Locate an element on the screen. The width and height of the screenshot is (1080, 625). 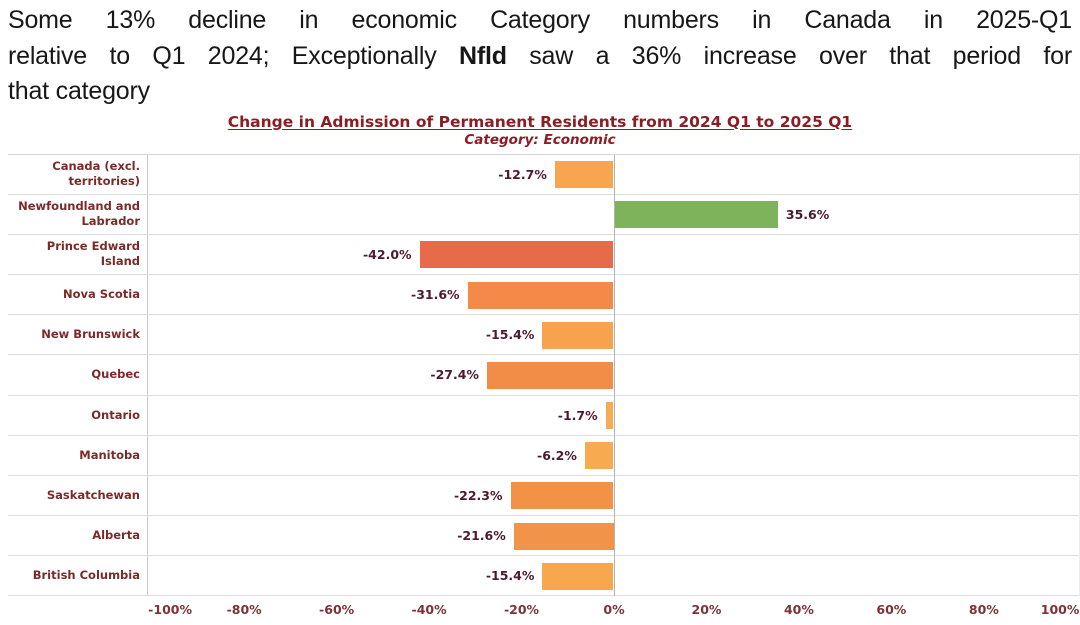
bar-value-label: -21.6% is located at coordinates (481, 536).